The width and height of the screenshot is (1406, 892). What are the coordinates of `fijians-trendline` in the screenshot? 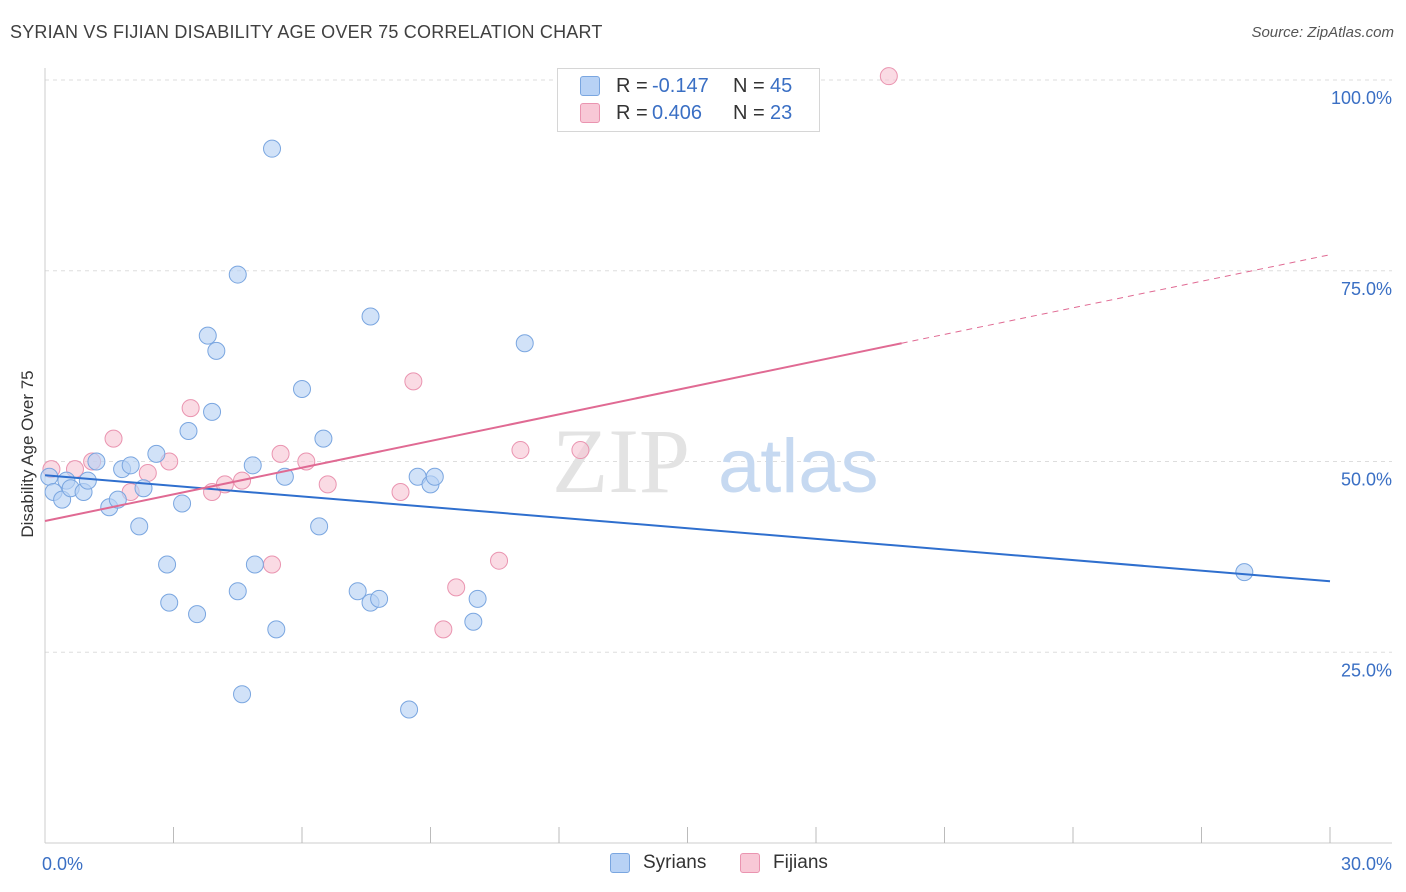 It's located at (473, 432).